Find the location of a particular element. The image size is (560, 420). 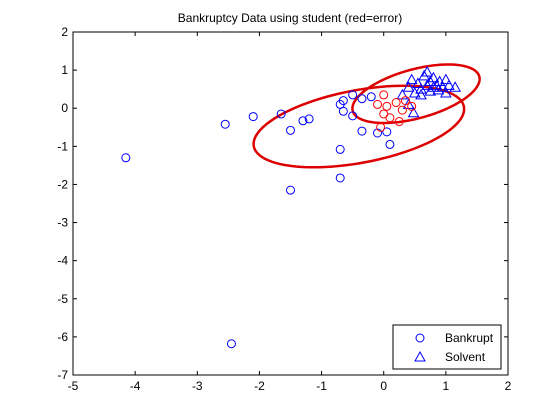

y-tick-label: -2 is located at coordinates (62, 184).